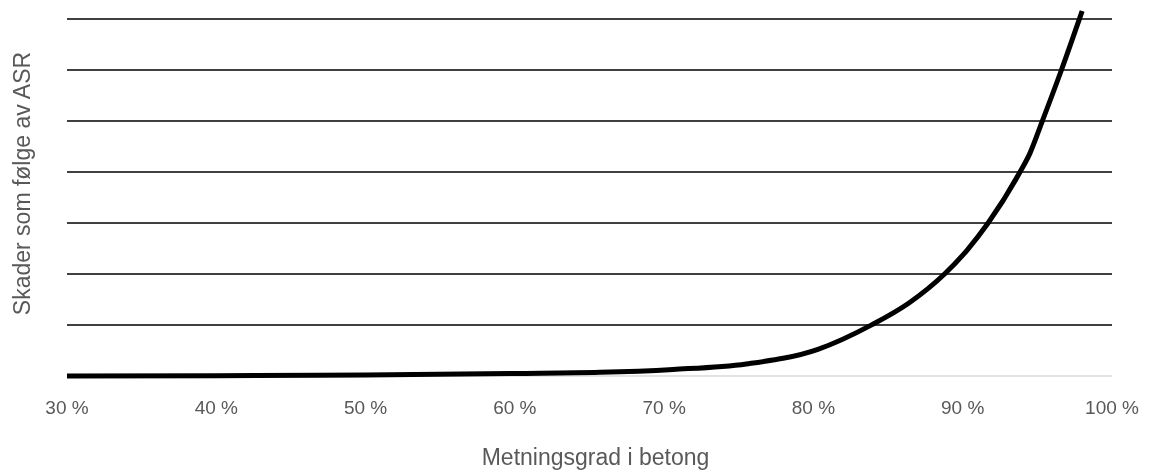 The image size is (1169, 476). Describe the element at coordinates (664, 407) in the screenshot. I see `x-tick-label: 70 %` at that location.